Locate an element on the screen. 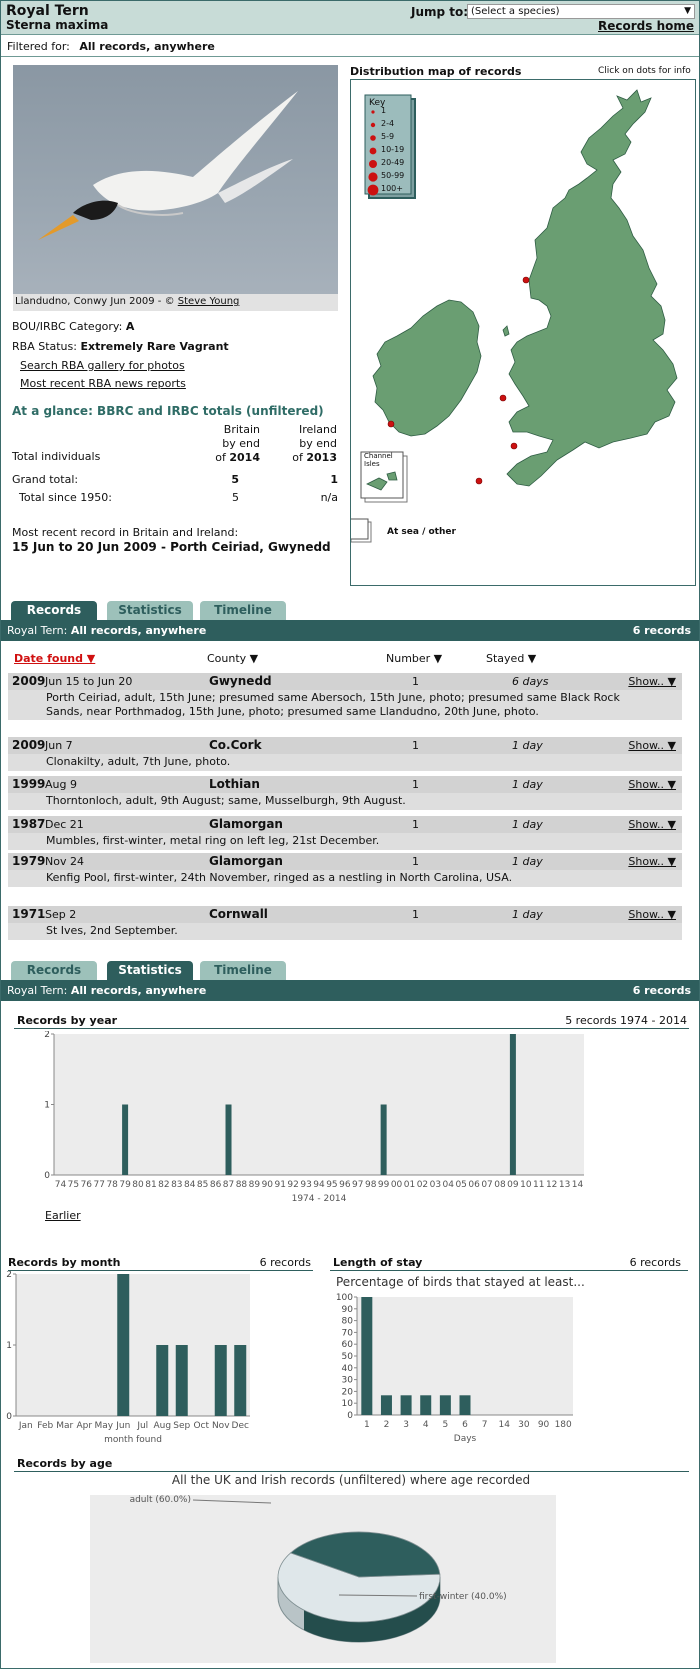  x-tick-label: 14 is located at coordinates (505, 1425).